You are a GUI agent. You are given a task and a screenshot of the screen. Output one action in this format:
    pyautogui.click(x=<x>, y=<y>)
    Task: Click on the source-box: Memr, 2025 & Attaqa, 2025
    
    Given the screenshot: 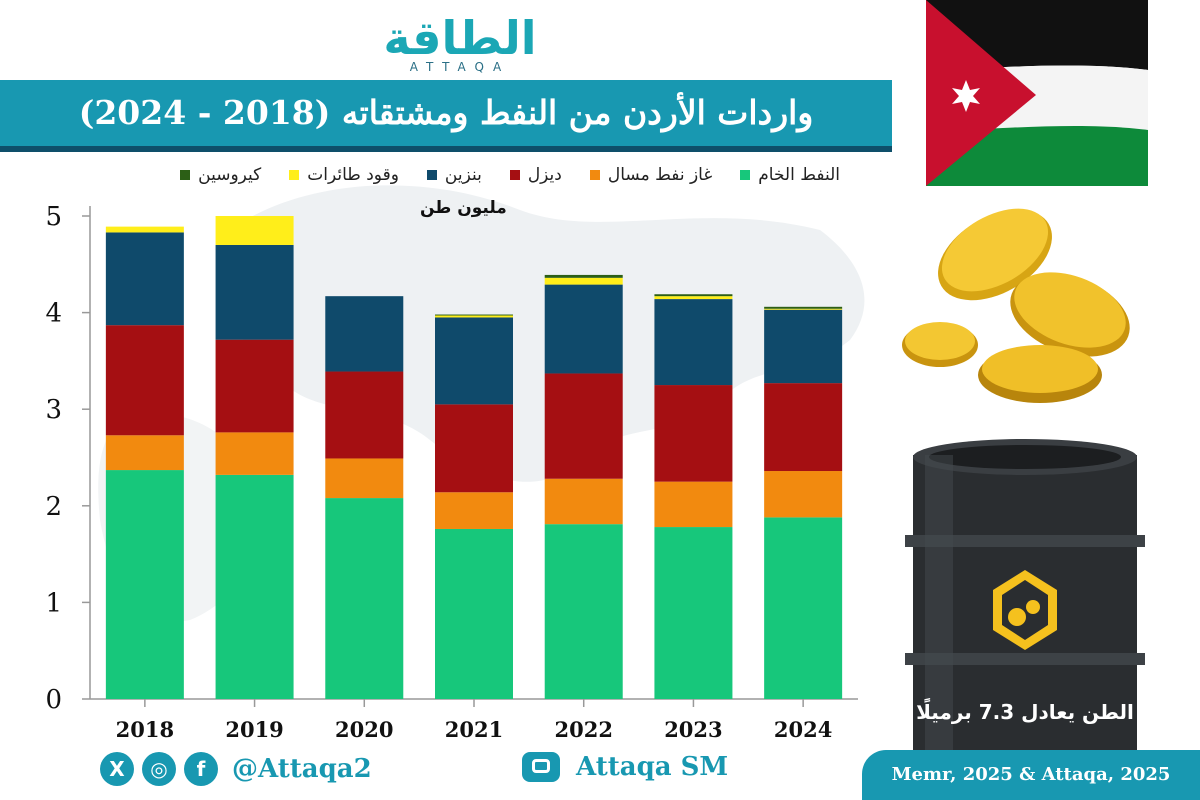 What is the action you would take?
    pyautogui.click(x=1031, y=775)
    